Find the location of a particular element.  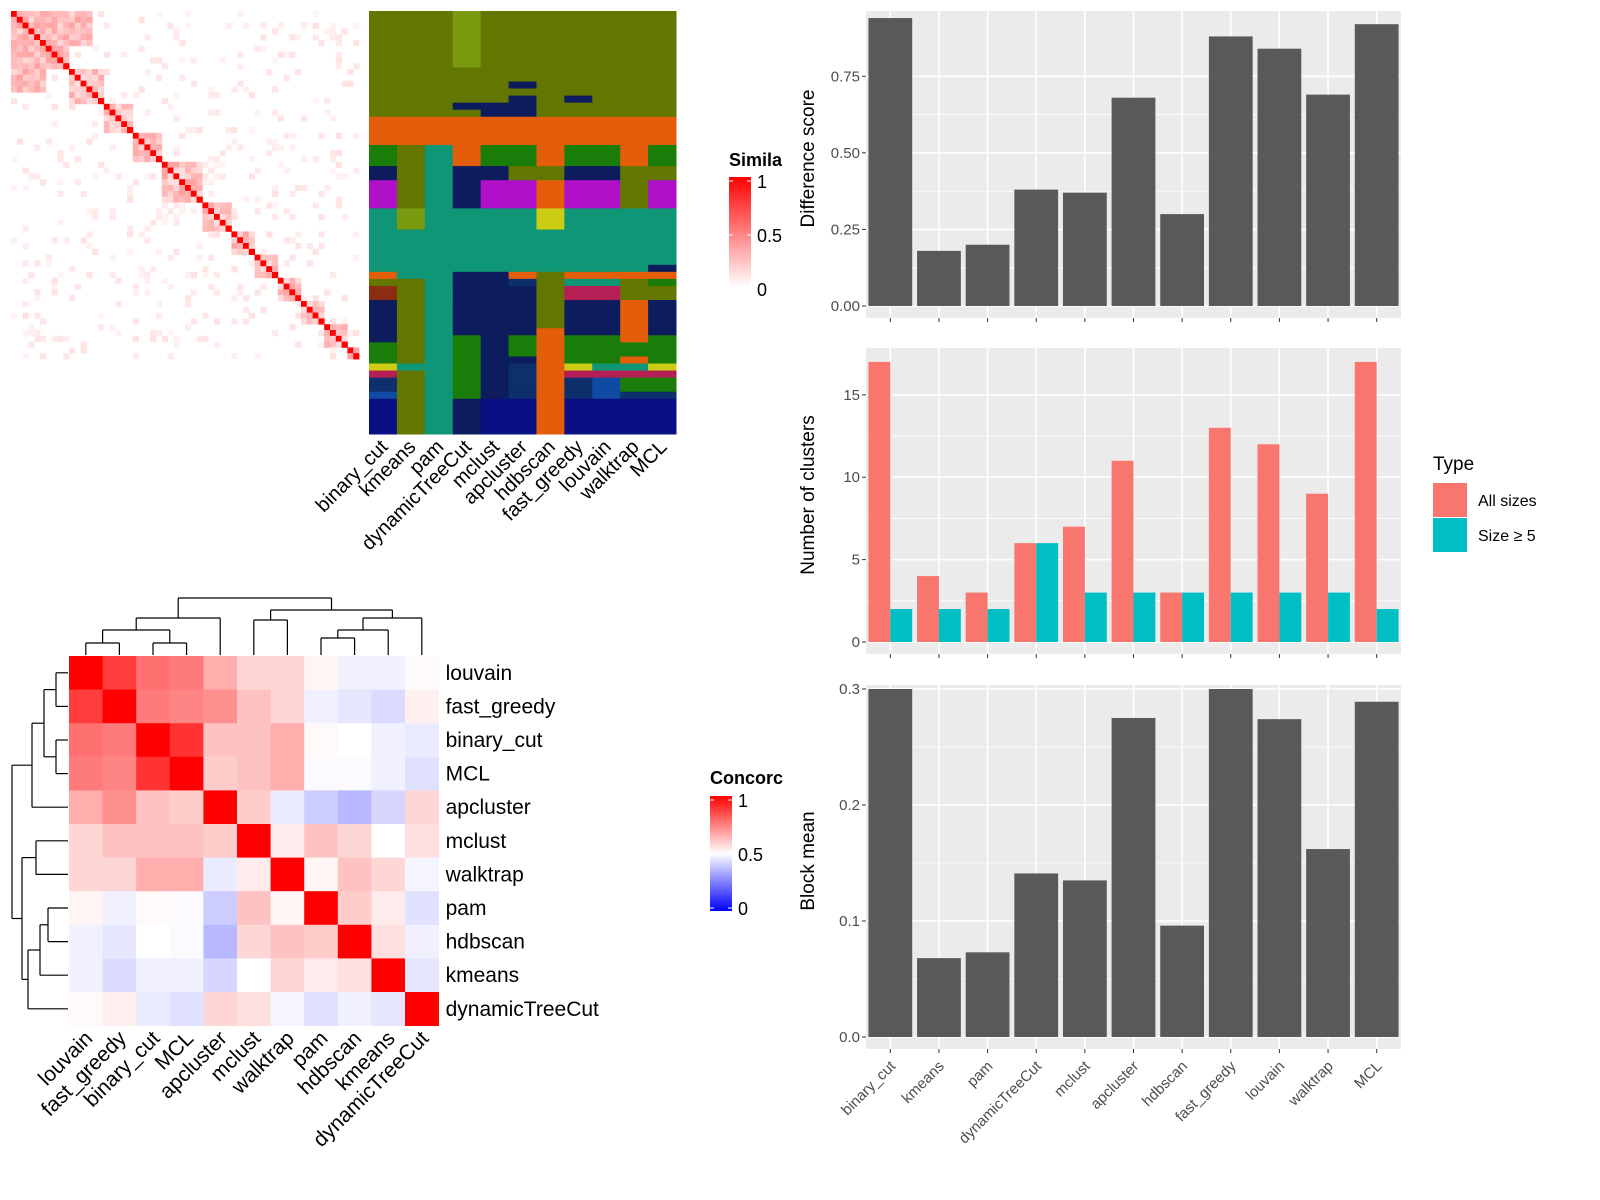

bar is located at coordinates (1230, 171).